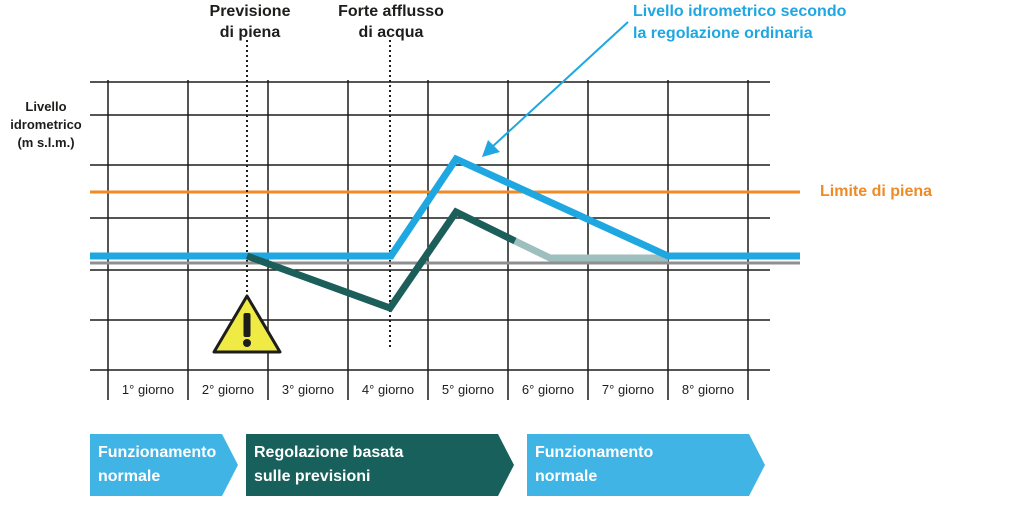 This screenshot has width=1024, height=505. Describe the element at coordinates (329, 464) in the screenshot. I see `phase-label: Regolazione basata sulle previsioni` at that location.